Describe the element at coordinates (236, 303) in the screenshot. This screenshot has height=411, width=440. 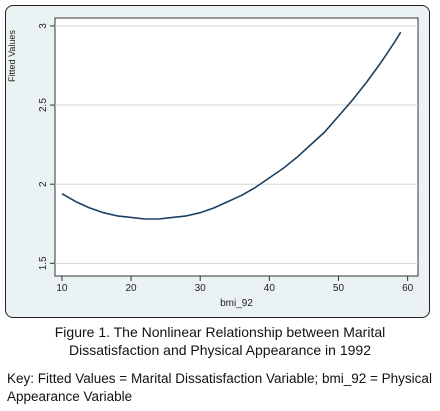
I see `x-axis-label: bmi_92` at that location.